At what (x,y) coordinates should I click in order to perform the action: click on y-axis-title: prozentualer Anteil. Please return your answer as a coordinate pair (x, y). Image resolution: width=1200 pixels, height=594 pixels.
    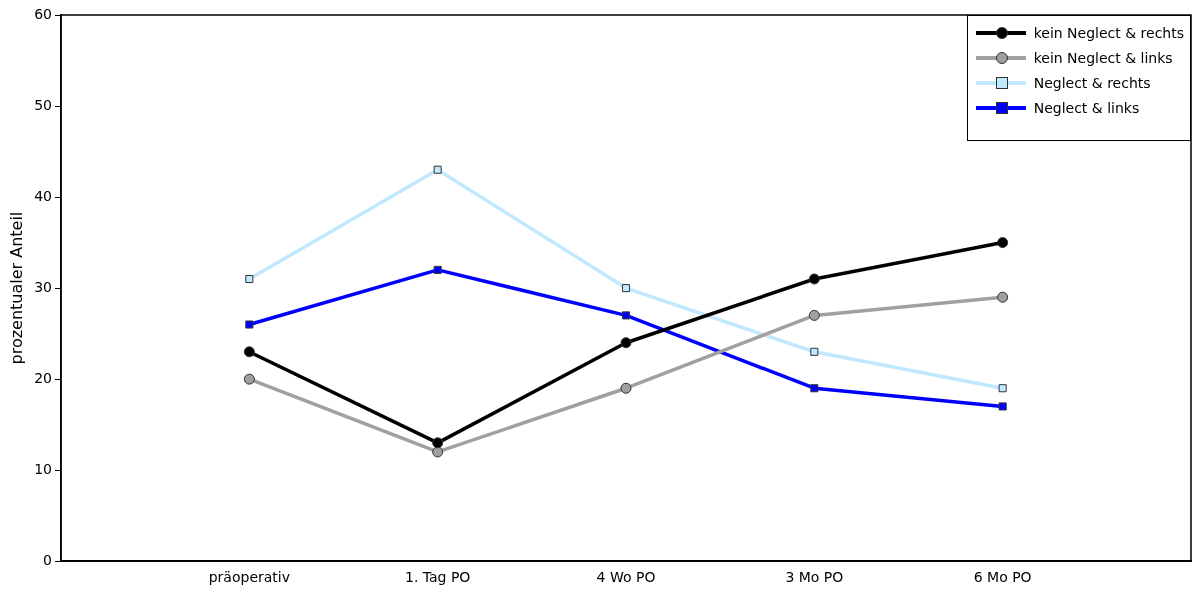
    Looking at the image, I should click on (16, 288).